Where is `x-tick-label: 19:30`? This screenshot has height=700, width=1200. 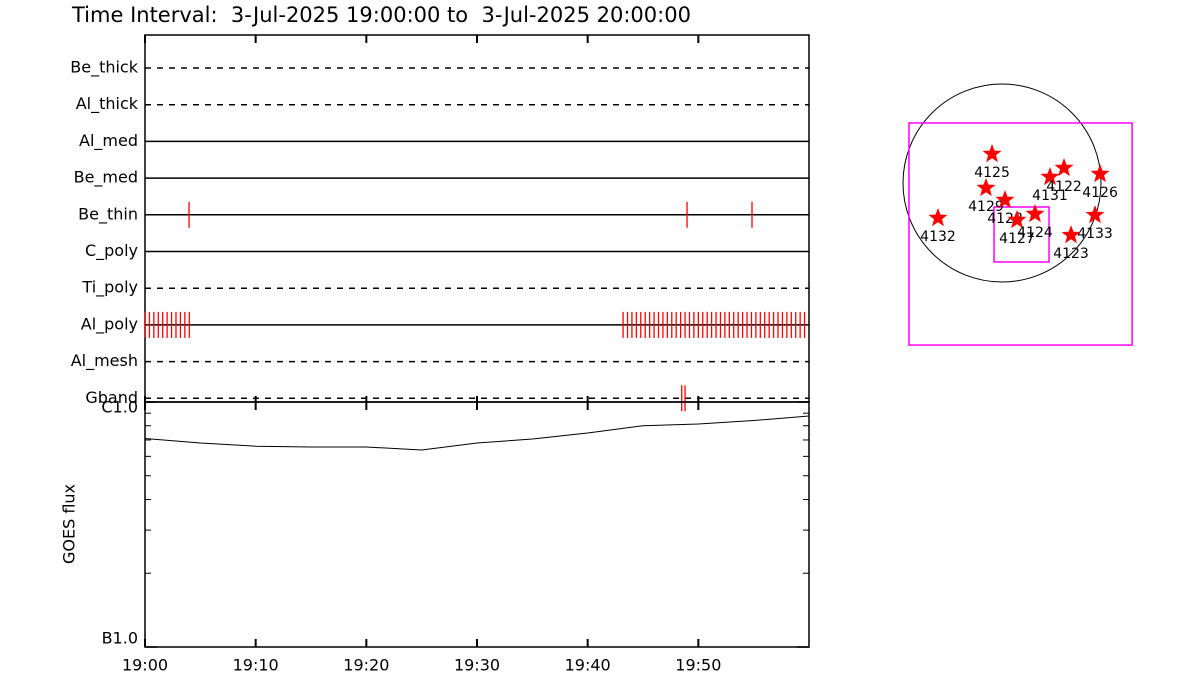 x-tick-label: 19:30 is located at coordinates (477, 665).